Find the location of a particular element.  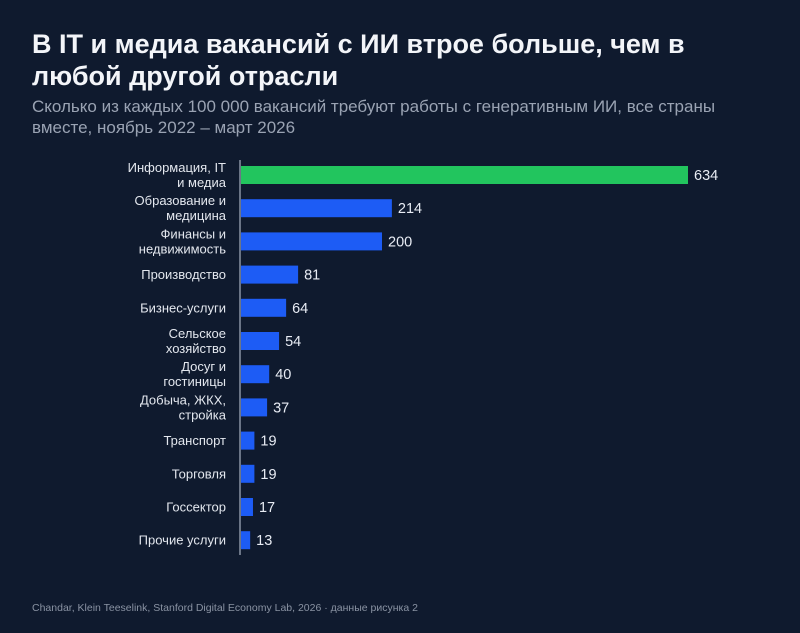

category-label: Сельское хозяйство is located at coordinates (196, 341).